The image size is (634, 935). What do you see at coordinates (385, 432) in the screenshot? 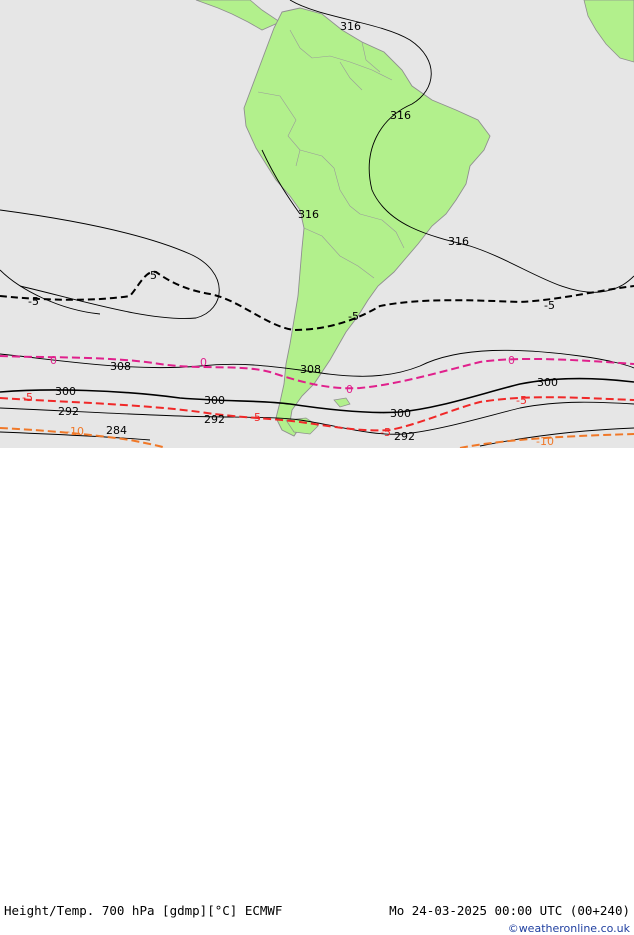
I see `label-minus5s-southeast: -5` at bounding box center [385, 432].